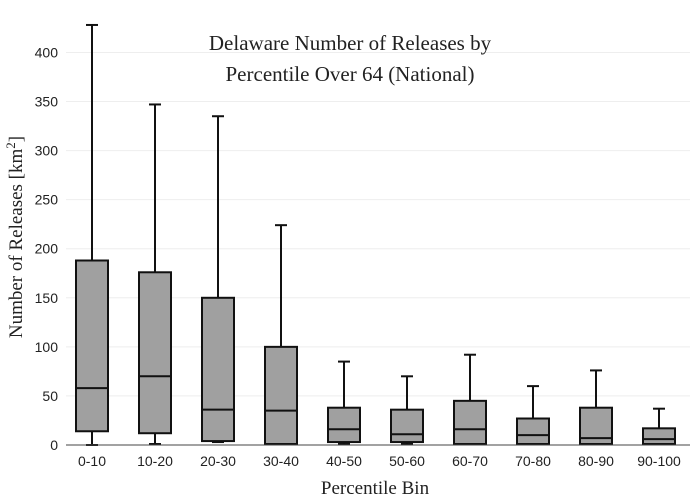 The width and height of the screenshot is (700, 500). I want to click on x-tick-label: 90-100, so click(659, 461).